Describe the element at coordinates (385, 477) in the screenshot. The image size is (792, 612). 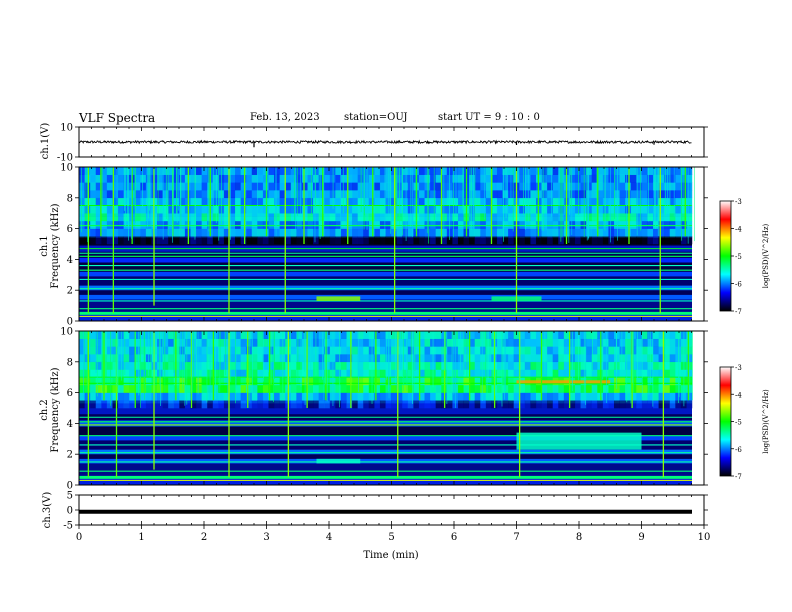
I see `spectrogram-band` at that location.